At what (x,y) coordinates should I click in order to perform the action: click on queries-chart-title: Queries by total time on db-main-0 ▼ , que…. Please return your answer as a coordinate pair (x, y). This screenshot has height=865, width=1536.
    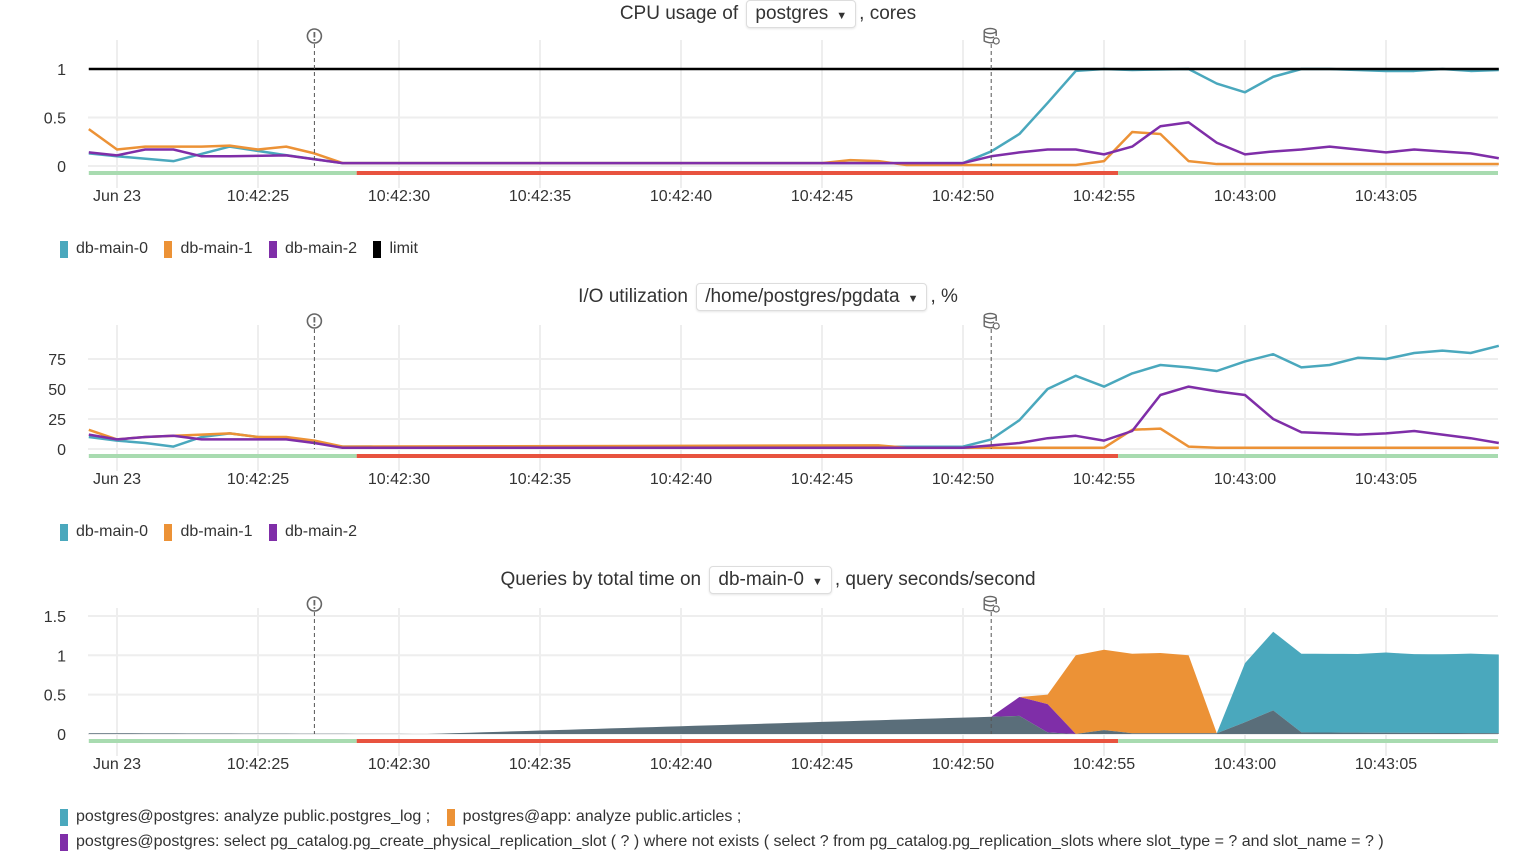
    Looking at the image, I should click on (768, 580).